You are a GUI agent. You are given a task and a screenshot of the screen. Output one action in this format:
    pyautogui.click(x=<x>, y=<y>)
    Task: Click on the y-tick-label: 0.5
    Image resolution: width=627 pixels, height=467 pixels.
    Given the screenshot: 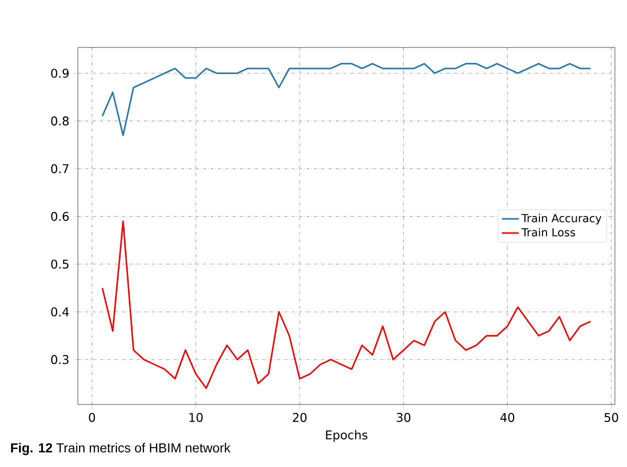 What is the action you would take?
    pyautogui.click(x=59, y=264)
    